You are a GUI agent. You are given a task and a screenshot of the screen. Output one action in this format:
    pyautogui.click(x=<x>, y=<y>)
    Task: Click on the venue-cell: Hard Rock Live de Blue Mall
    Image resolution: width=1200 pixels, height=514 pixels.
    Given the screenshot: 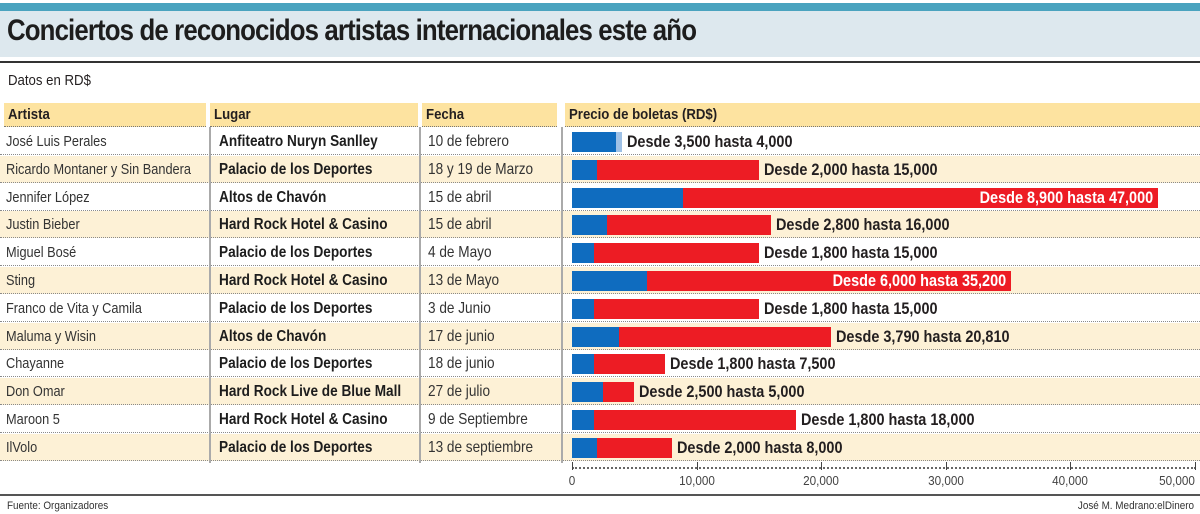 What is the action you would take?
    pyautogui.click(x=310, y=392)
    